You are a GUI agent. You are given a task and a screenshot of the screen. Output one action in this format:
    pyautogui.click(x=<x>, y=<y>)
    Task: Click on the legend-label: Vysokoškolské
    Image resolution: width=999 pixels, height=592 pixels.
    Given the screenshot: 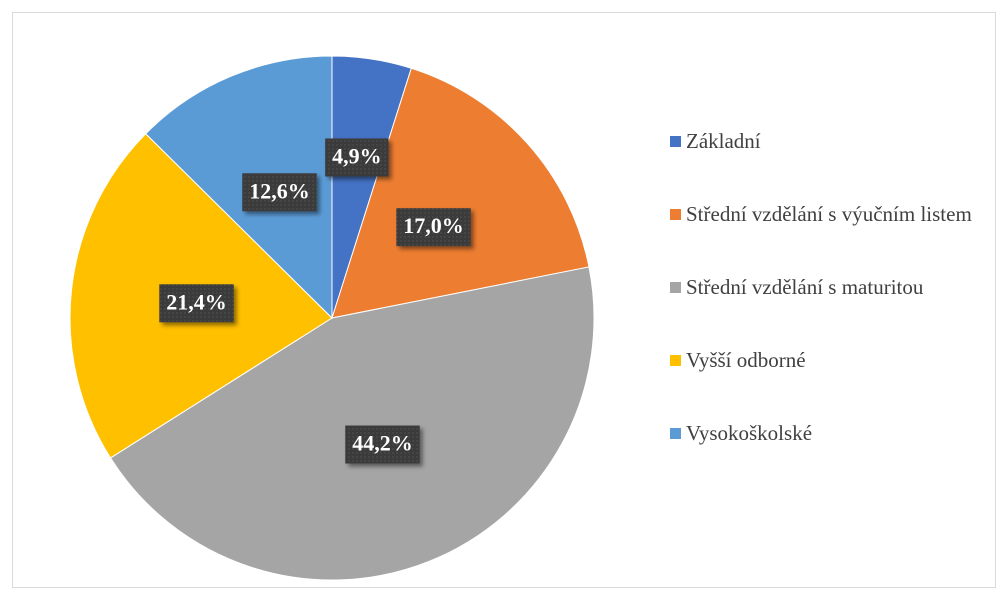 What is the action you would take?
    pyautogui.click(x=749, y=433)
    